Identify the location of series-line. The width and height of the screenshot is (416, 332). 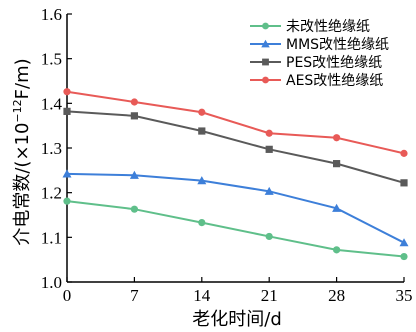
(235, 229).